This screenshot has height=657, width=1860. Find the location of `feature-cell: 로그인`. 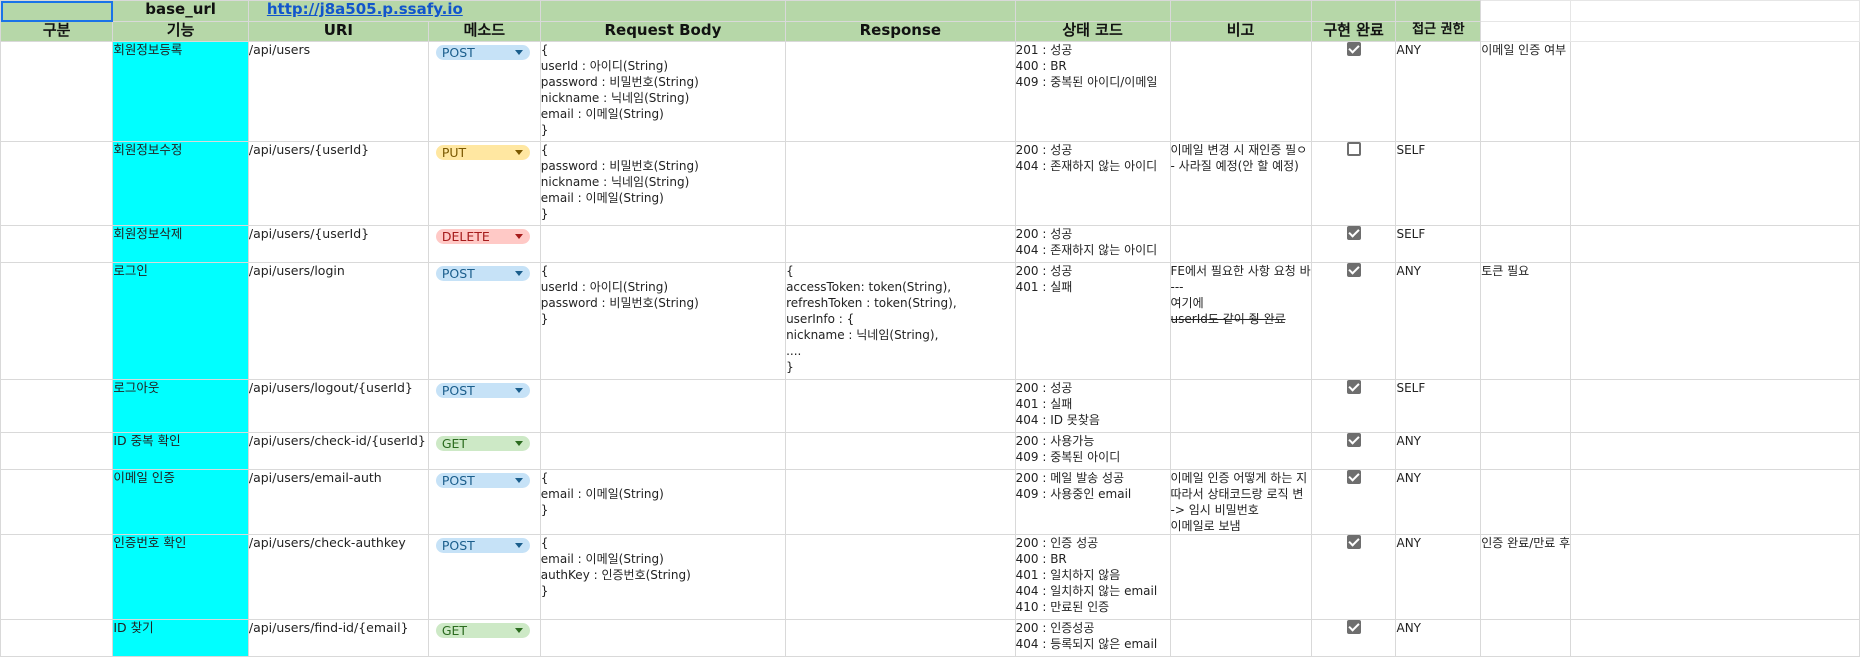

feature-cell: 로그인 is located at coordinates (180, 321).